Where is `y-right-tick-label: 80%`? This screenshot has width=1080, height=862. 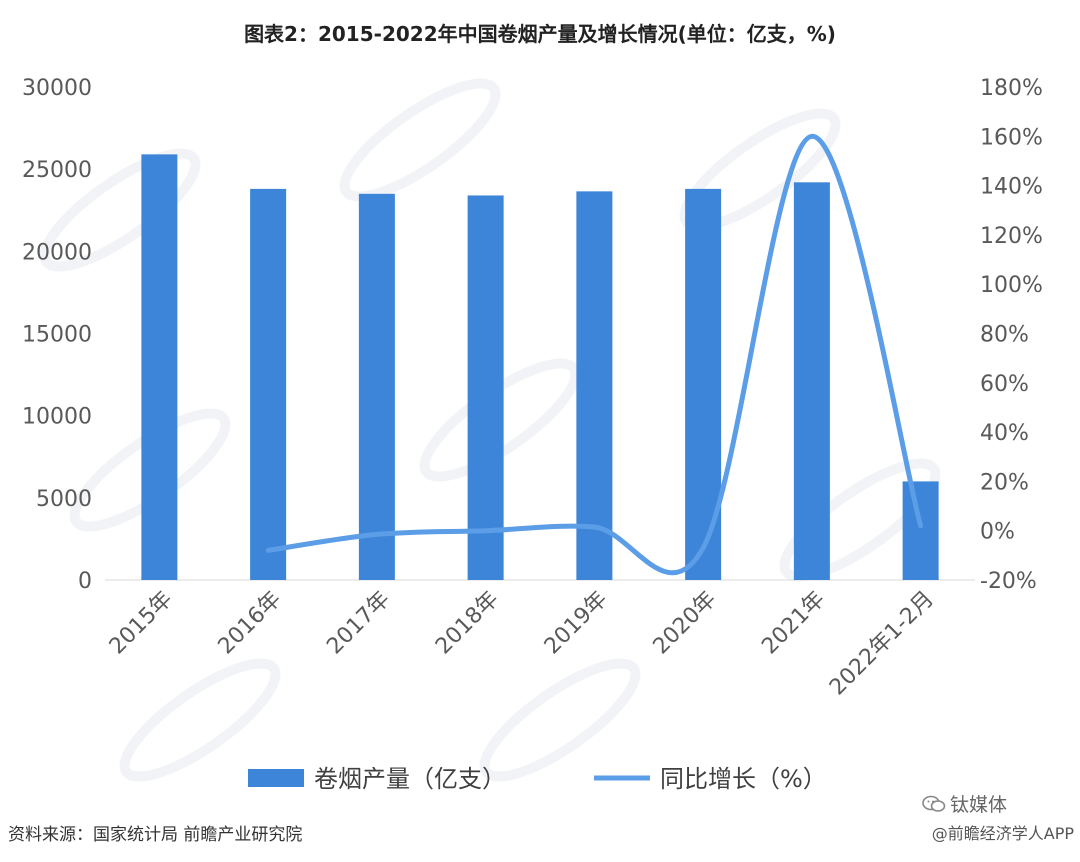
y-right-tick-label: 80% is located at coordinates (1004, 335).